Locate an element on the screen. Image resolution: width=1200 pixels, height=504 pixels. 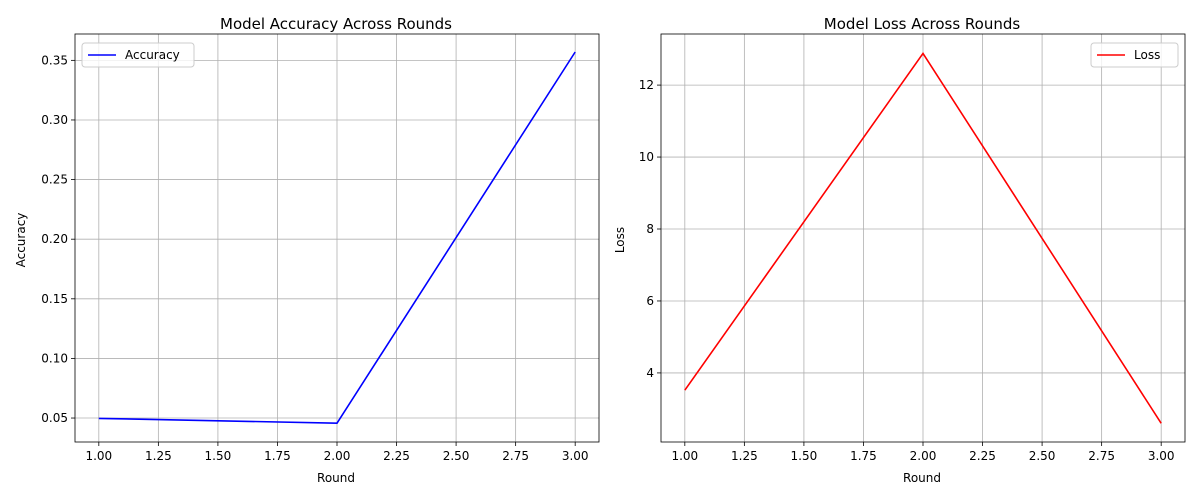
accuracy-y-tick-label-6: 0.35 is located at coordinates (54, 60).